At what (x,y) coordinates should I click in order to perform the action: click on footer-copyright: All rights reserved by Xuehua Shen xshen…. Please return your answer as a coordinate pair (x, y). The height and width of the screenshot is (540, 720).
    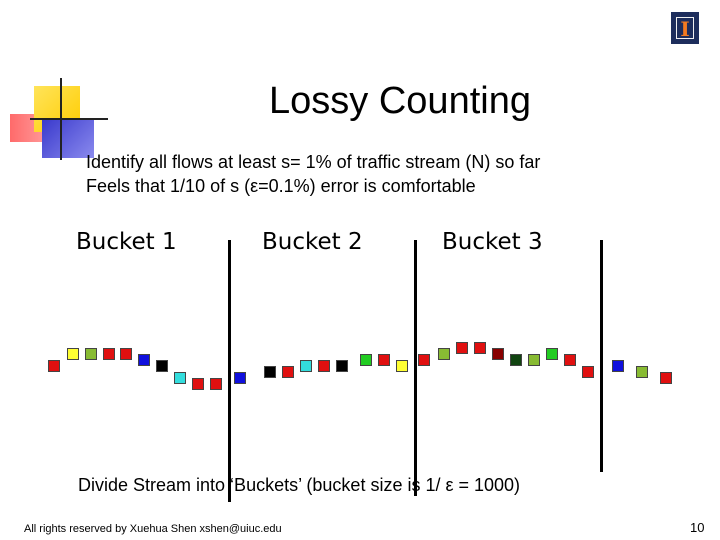
    Looking at the image, I should click on (153, 529).